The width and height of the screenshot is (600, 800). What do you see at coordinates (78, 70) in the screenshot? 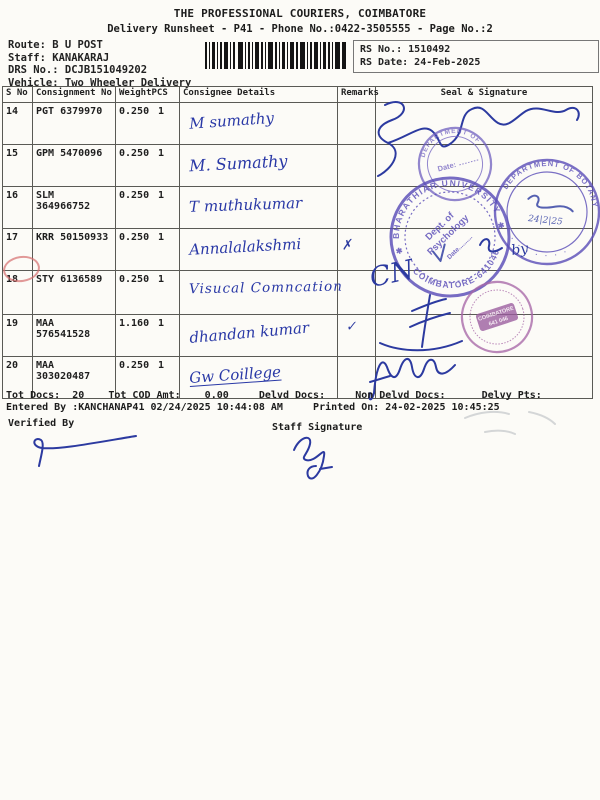
I see `drs-no-line: DRS No.: DCJB151049202` at bounding box center [78, 70].